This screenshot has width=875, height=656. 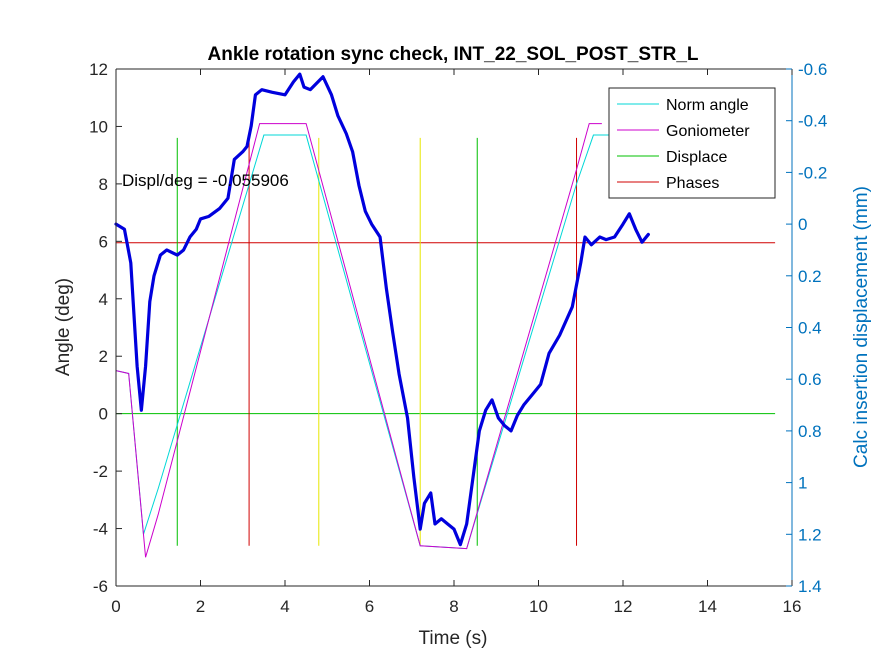 What do you see at coordinates (103, 356) in the screenshot?
I see `y-tick-label: 2` at bounding box center [103, 356].